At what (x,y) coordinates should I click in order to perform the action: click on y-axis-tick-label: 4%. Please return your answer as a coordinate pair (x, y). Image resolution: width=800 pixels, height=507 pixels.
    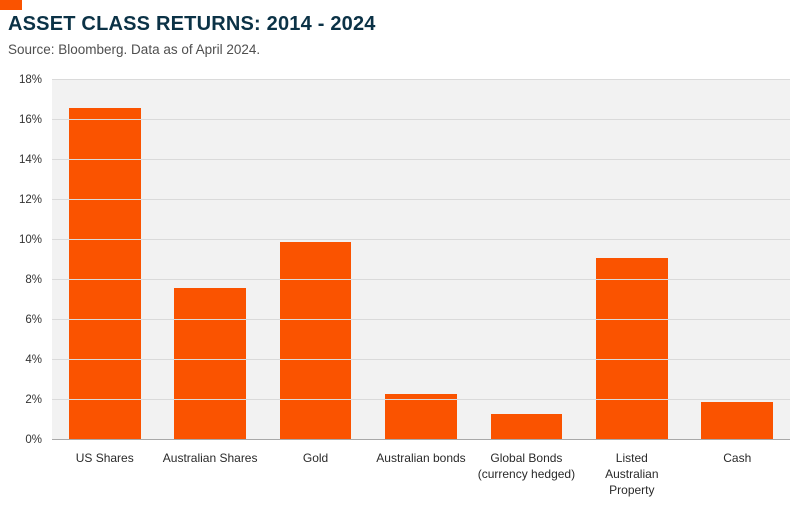
    Looking at the image, I should click on (33, 360).